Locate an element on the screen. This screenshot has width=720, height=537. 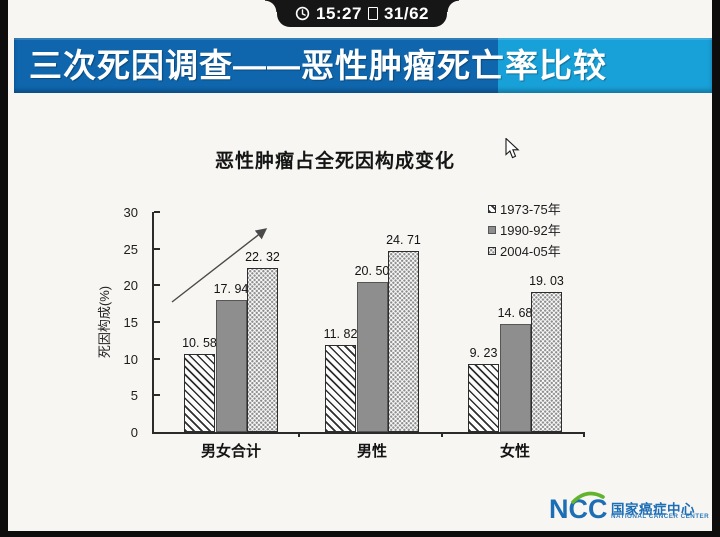
elapsed-time: 15:27 is located at coordinates (338, 13).